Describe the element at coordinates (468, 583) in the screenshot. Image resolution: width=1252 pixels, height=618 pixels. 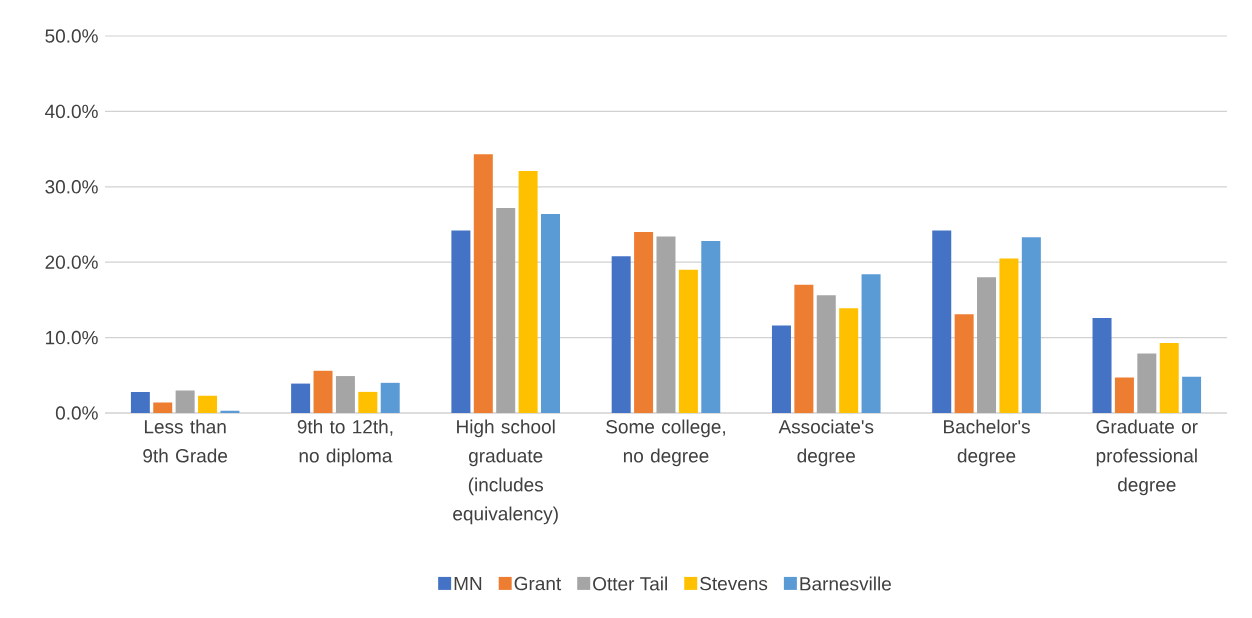
I see `legend-label: MN` at that location.